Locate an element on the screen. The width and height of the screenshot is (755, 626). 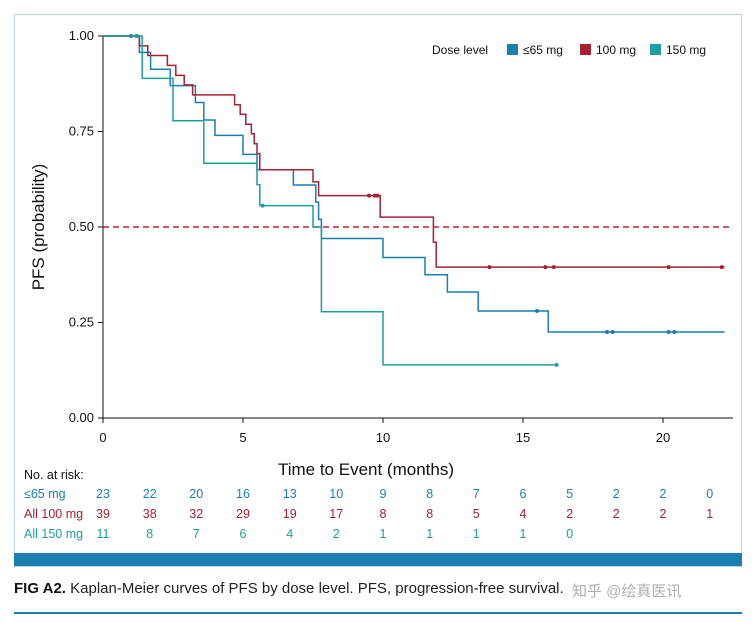
watermark-text: 知乎 @绘真医讯 is located at coordinates (627, 591).